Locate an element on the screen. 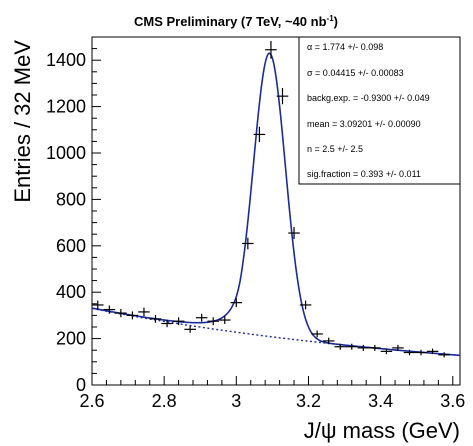  x-tick-label: 3 is located at coordinates (236, 401).